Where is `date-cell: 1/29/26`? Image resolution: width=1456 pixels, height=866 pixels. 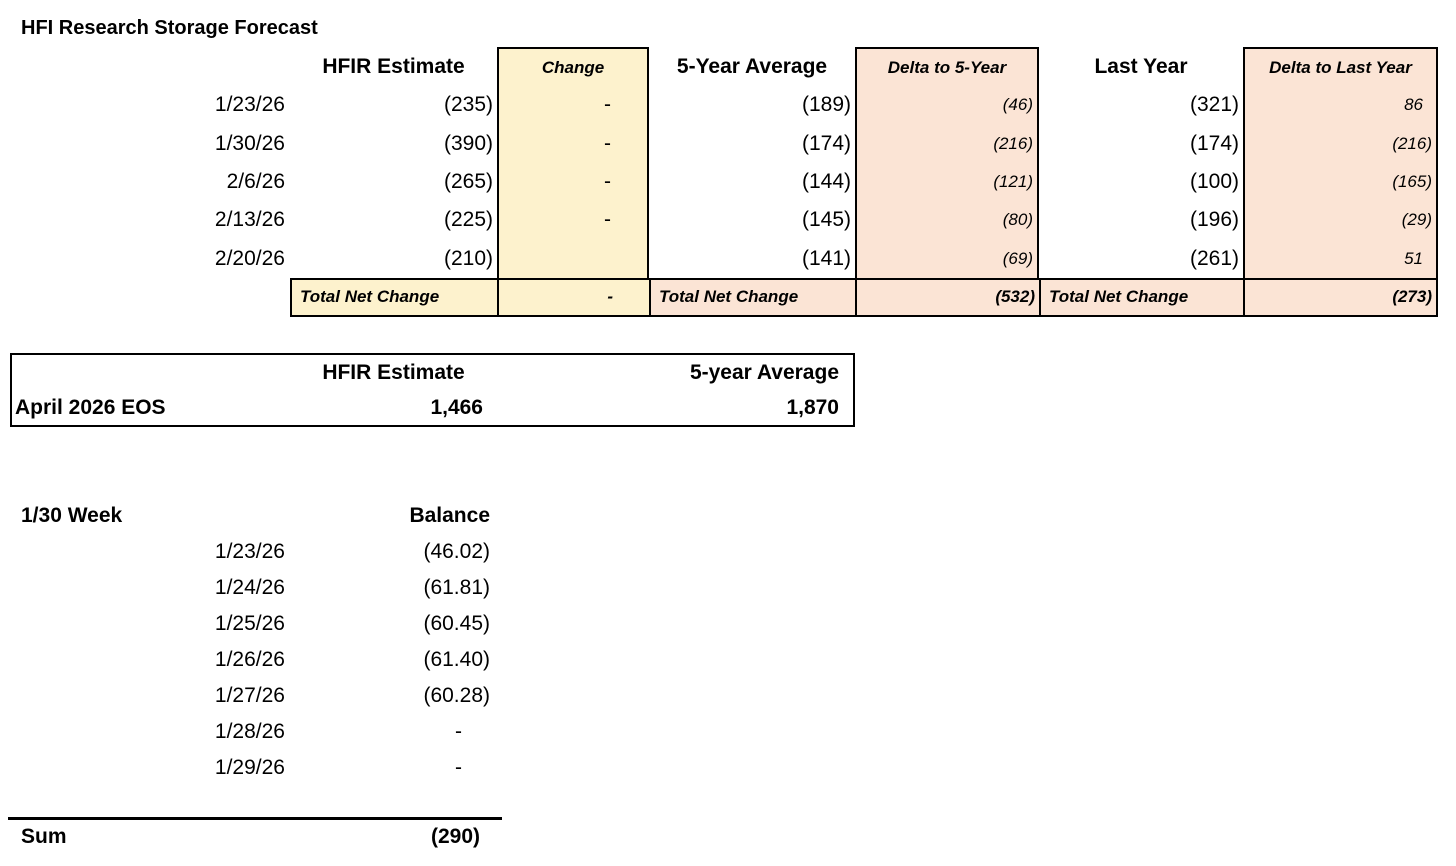
date-cell: 1/29/26 is located at coordinates (249, 767).